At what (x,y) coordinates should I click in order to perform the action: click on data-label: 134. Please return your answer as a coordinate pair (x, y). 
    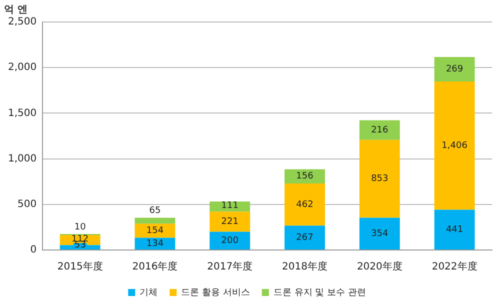
    Looking at the image, I should click on (155, 243).